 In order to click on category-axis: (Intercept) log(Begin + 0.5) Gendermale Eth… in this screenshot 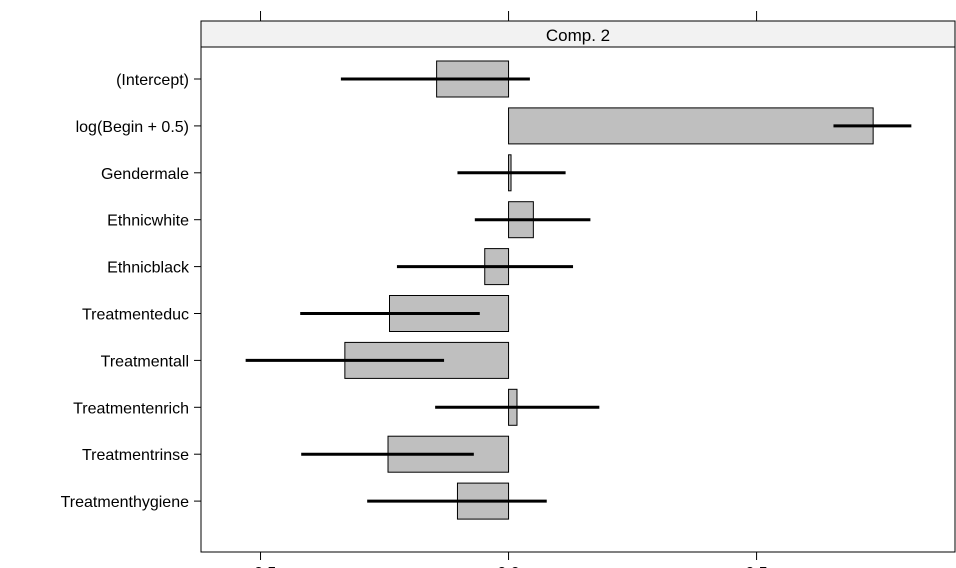, I will do `click(131, 291)`.